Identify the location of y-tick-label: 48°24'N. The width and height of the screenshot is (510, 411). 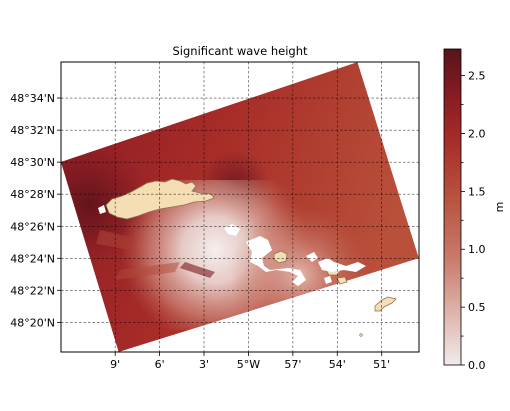
(32, 258).